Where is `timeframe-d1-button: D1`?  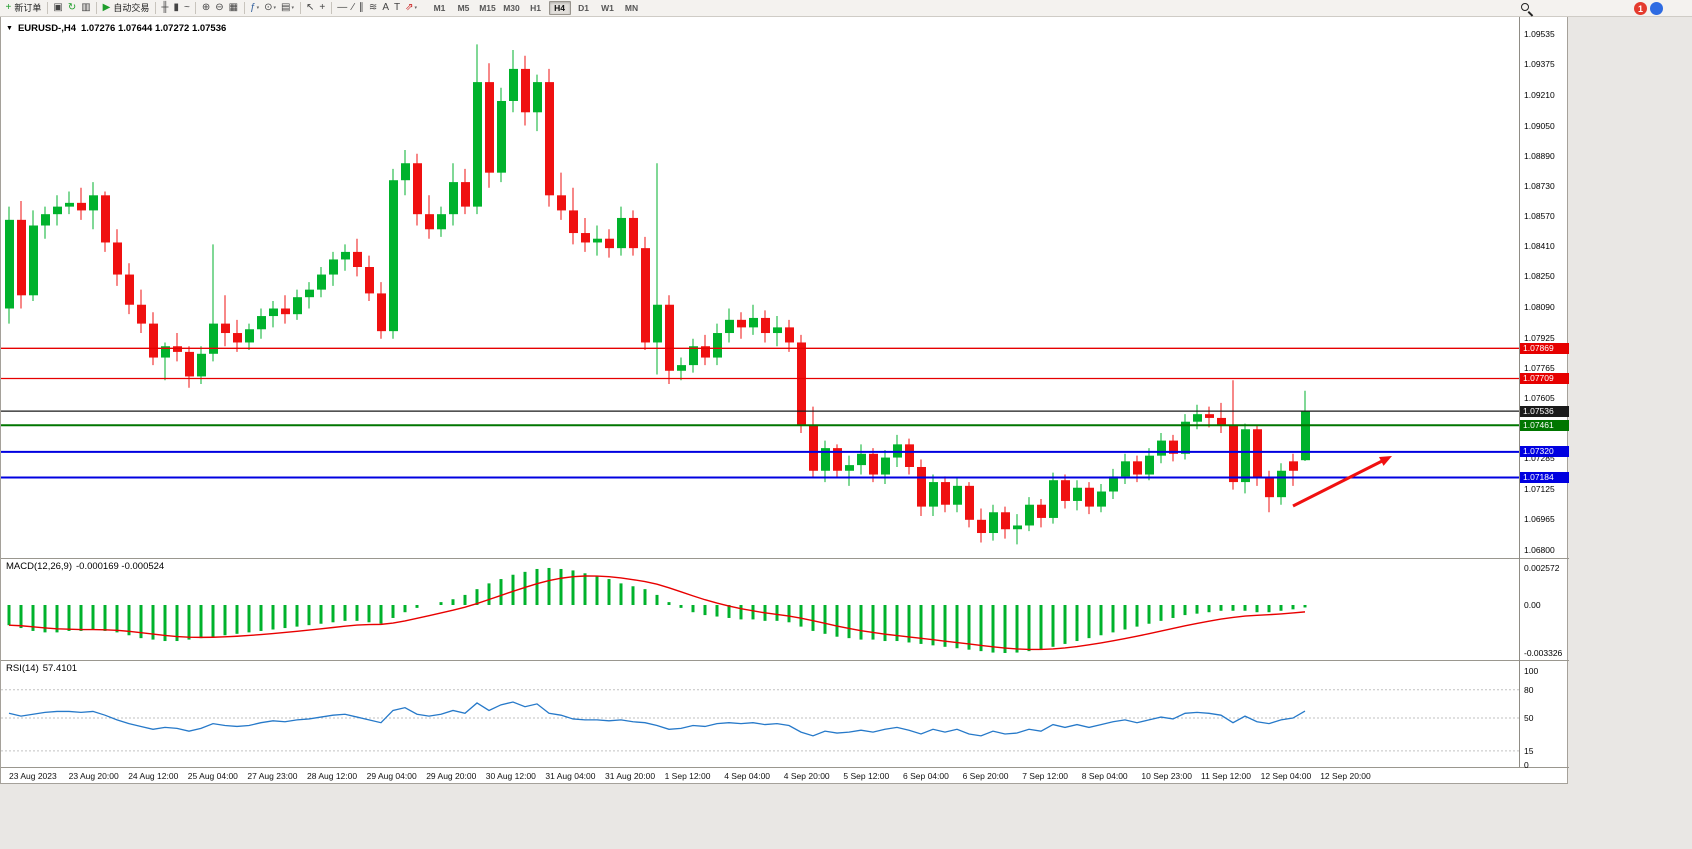
timeframe-d1-button: D1 is located at coordinates (583, 8).